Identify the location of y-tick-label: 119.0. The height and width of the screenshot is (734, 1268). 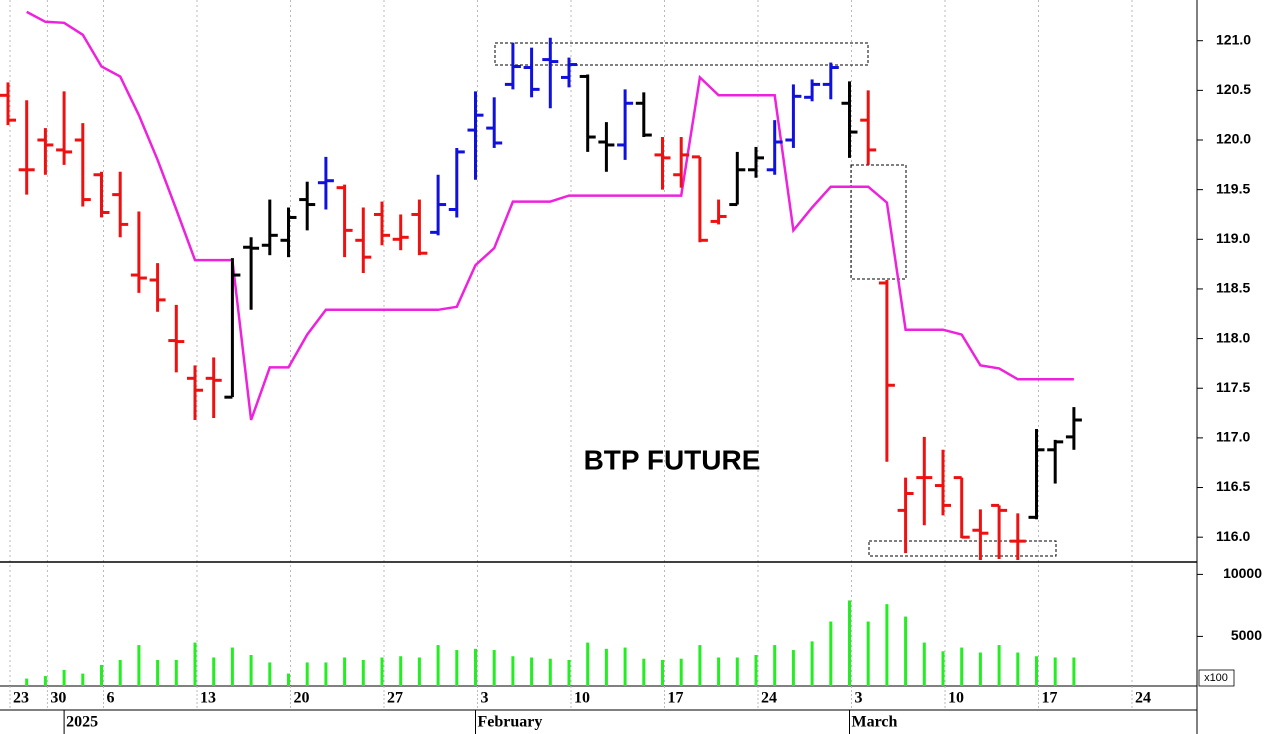
(1233, 238).